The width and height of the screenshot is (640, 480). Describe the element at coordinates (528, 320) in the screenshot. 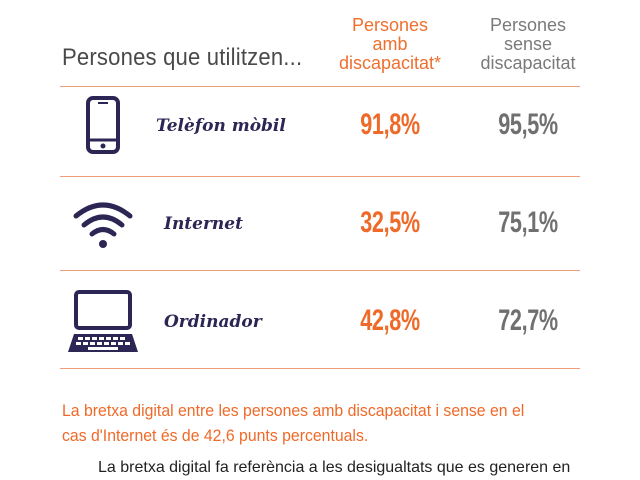

I see `value-without-disability: 72,7%` at that location.